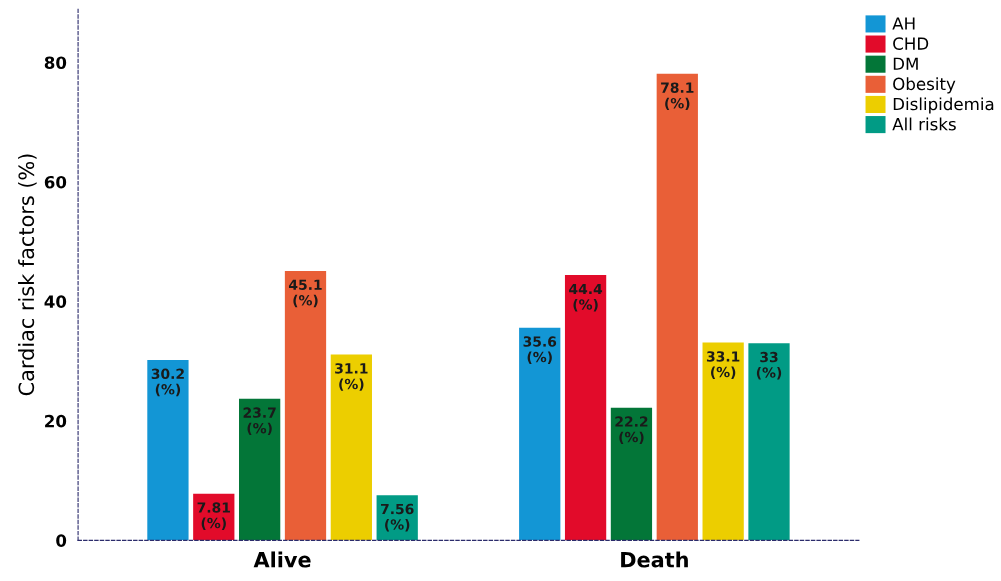 The image size is (1001, 581). I want to click on legend-label: DM, so click(905, 63).